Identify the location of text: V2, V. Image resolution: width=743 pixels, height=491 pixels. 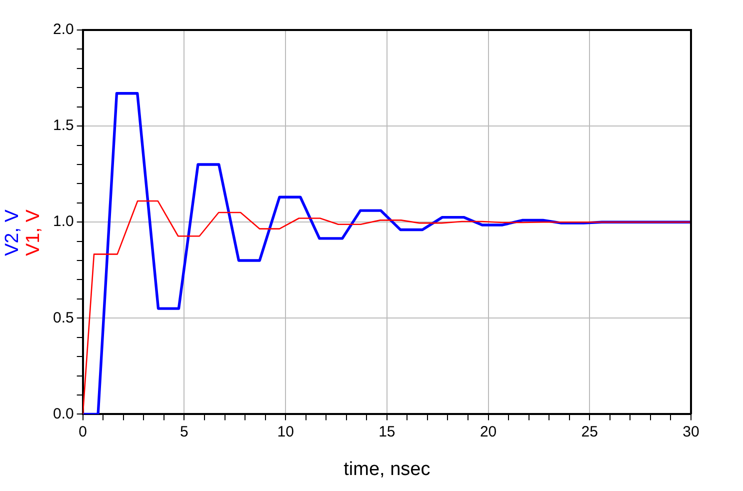
(13, 233).